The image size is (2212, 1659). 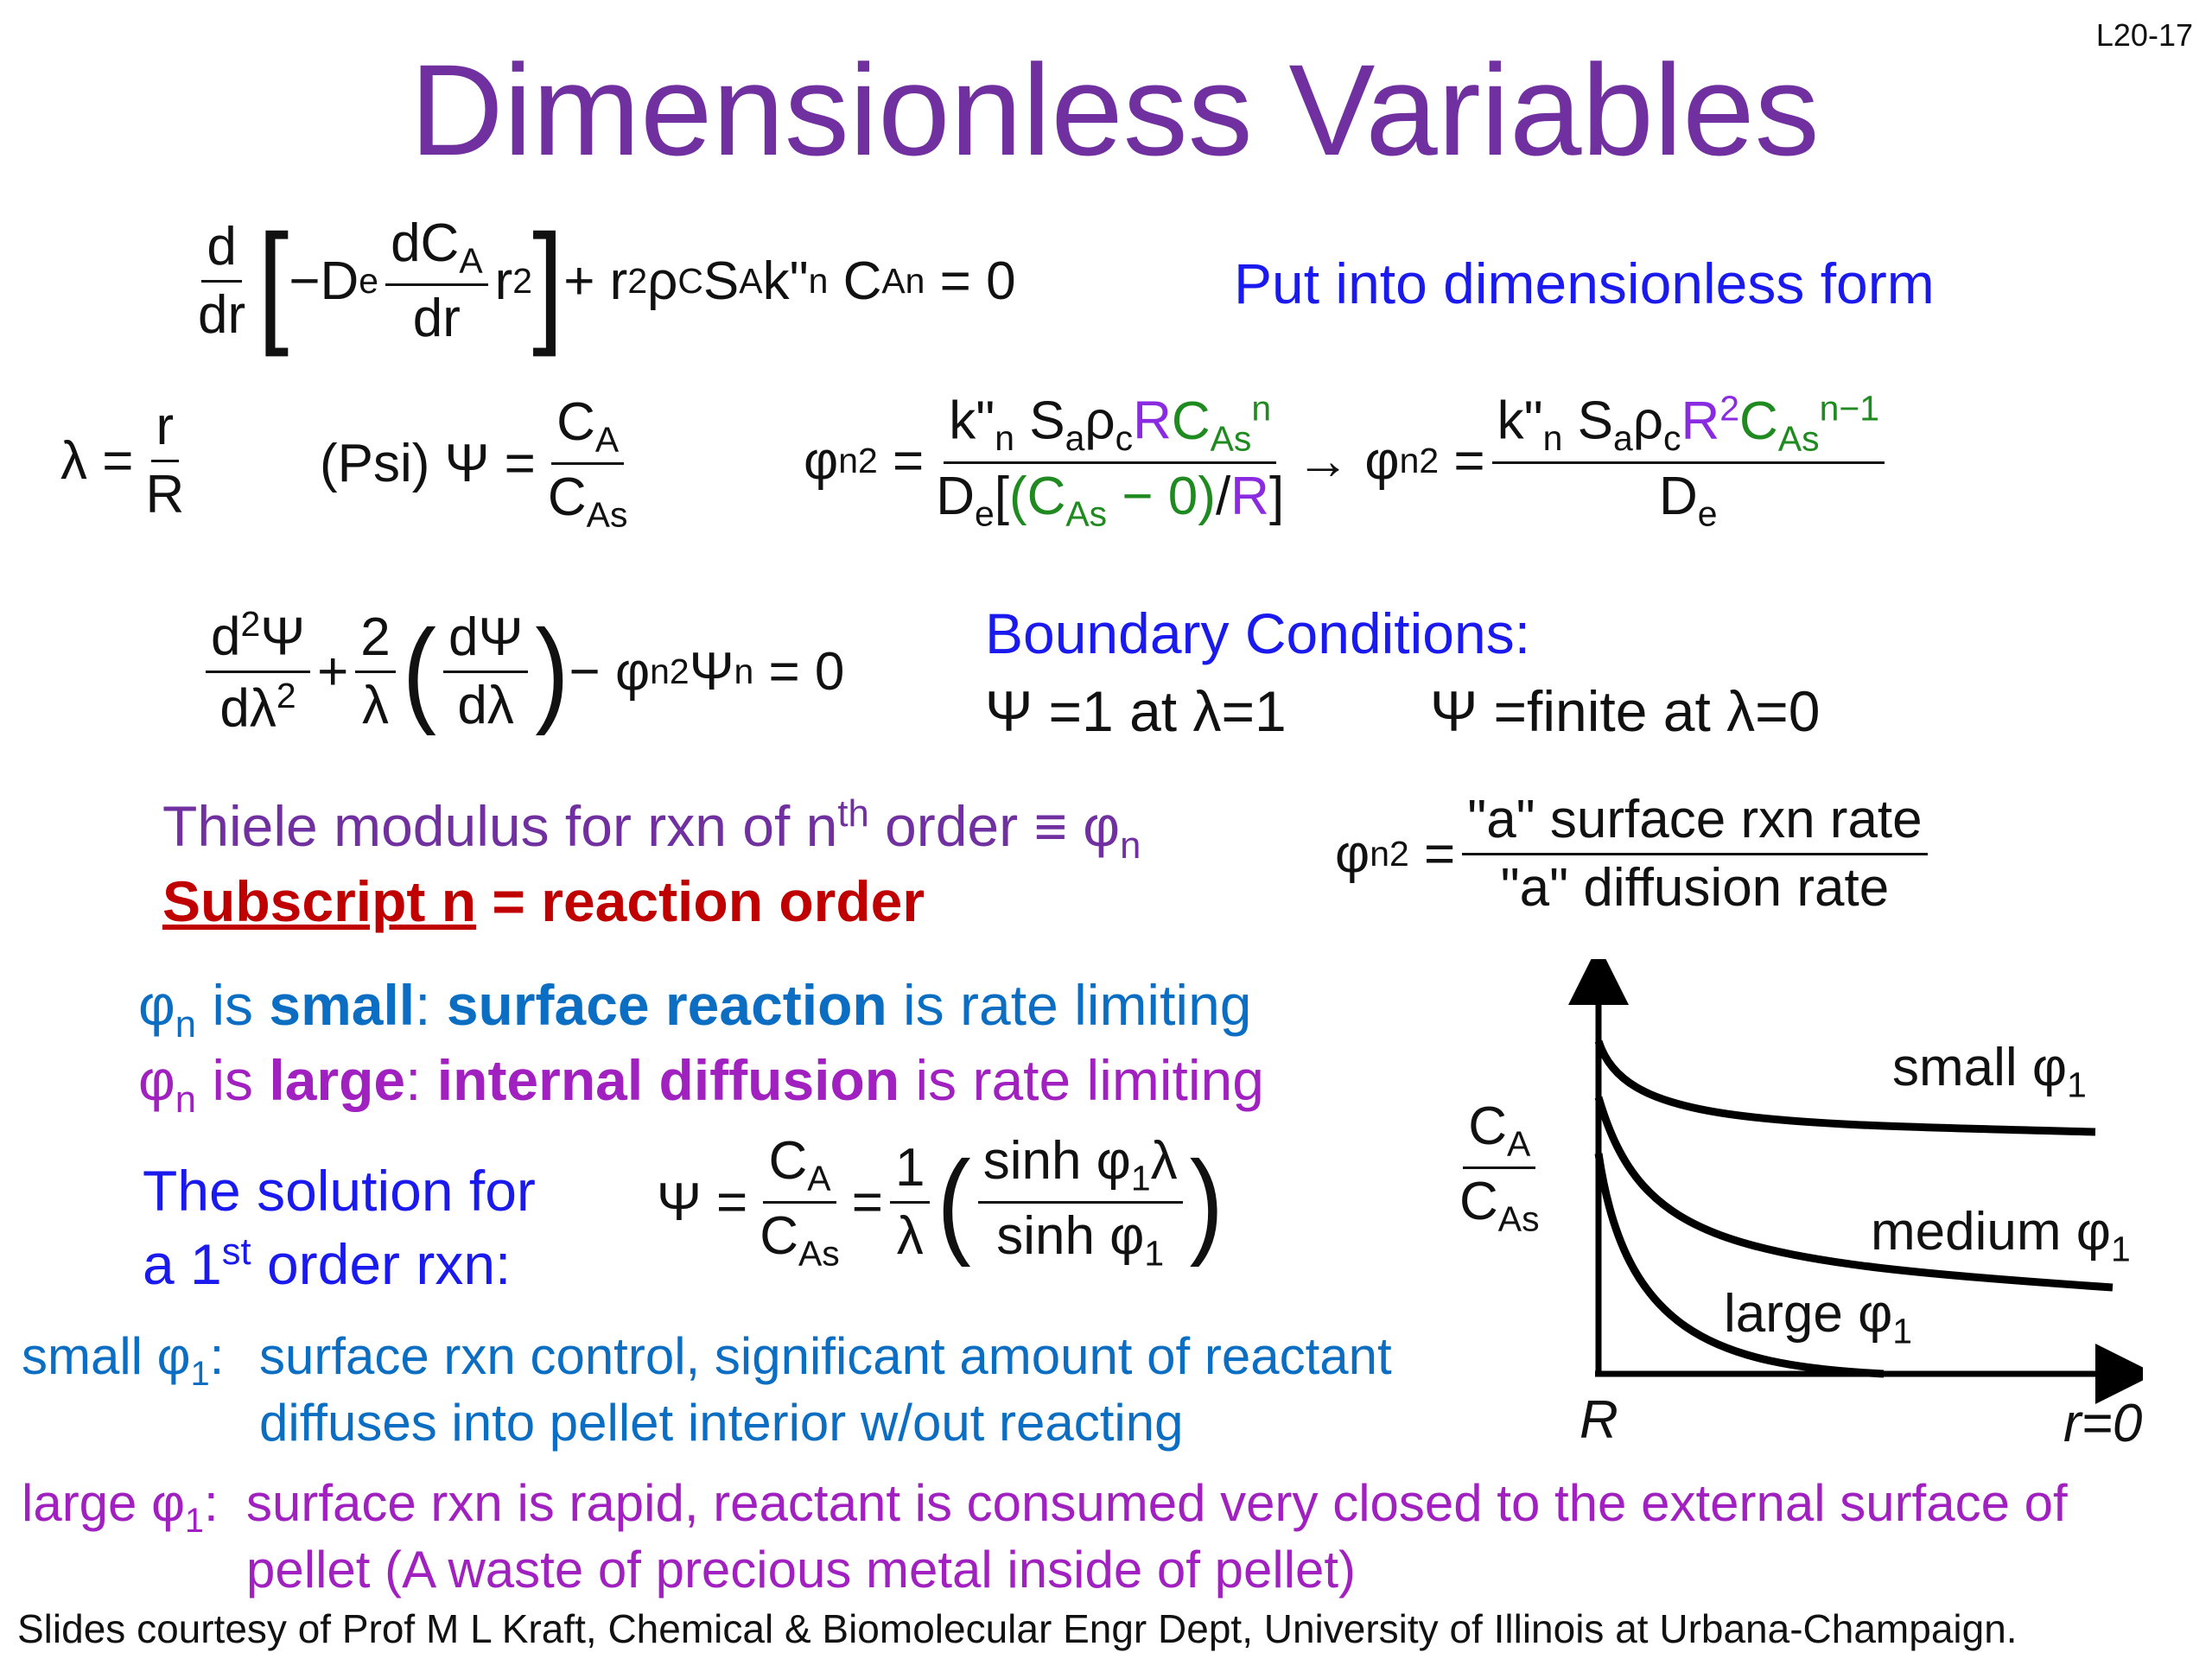 What do you see at coordinates (327, 1263) in the screenshot?
I see `solution-label-line2: a 1st order rxn:` at bounding box center [327, 1263].